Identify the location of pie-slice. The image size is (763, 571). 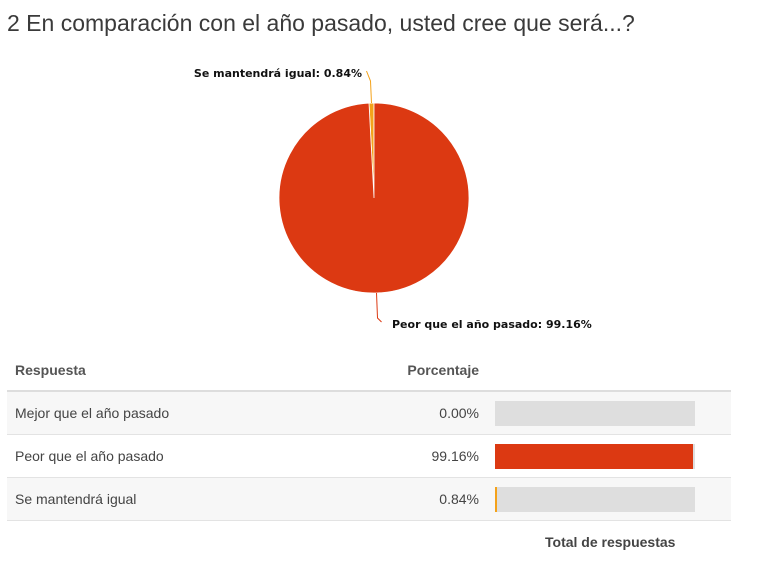
(374, 198).